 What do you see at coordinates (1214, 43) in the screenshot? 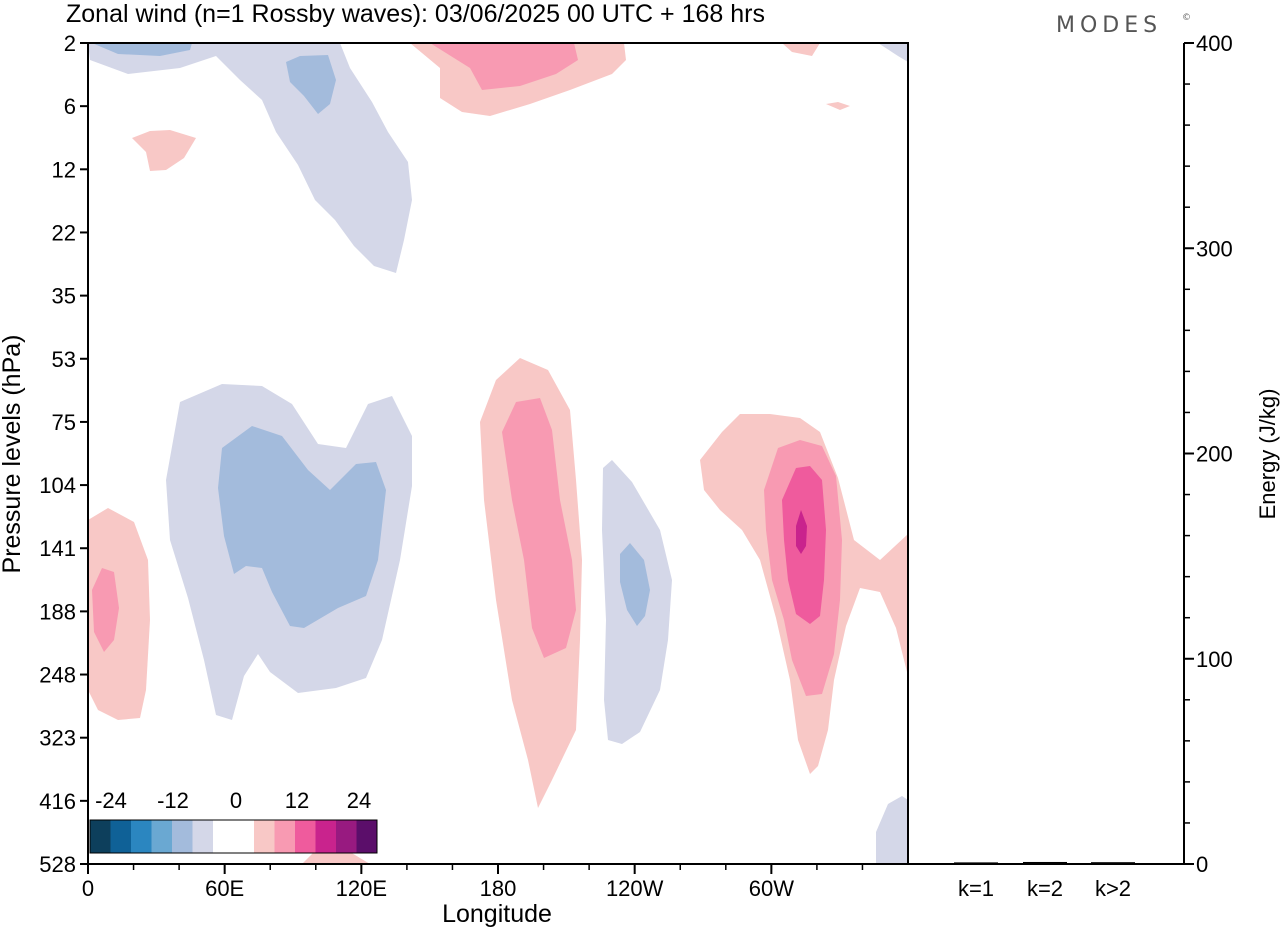
I see `energy-tick-label: 400` at bounding box center [1214, 43].